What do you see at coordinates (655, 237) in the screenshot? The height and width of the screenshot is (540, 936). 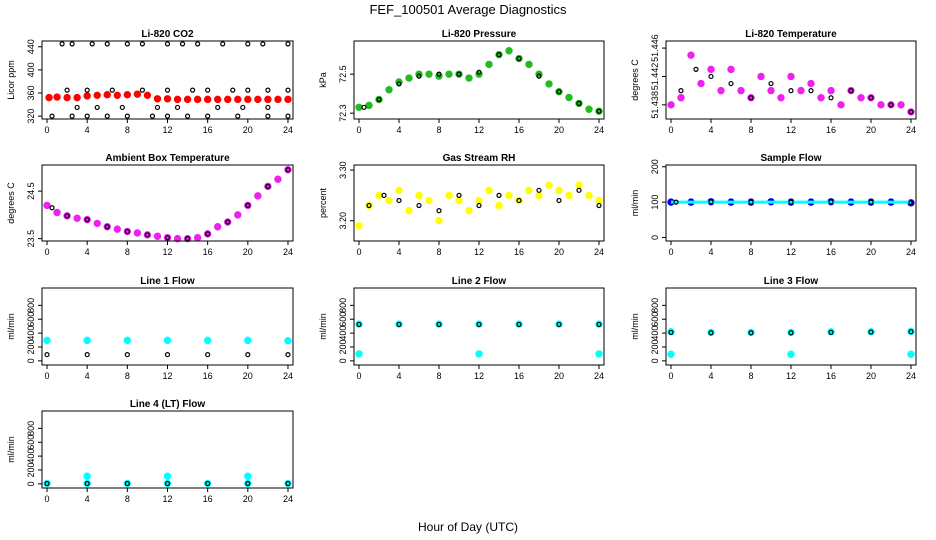 I see `y-tick-label: 0` at bounding box center [655, 237].